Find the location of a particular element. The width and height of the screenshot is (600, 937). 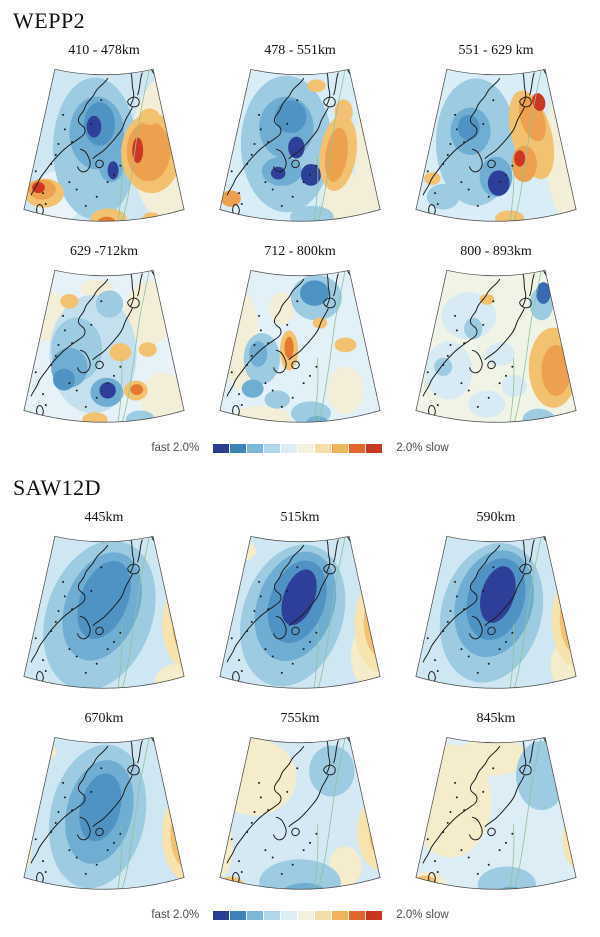

depth-label: 445km is located at coordinates (104, 517).